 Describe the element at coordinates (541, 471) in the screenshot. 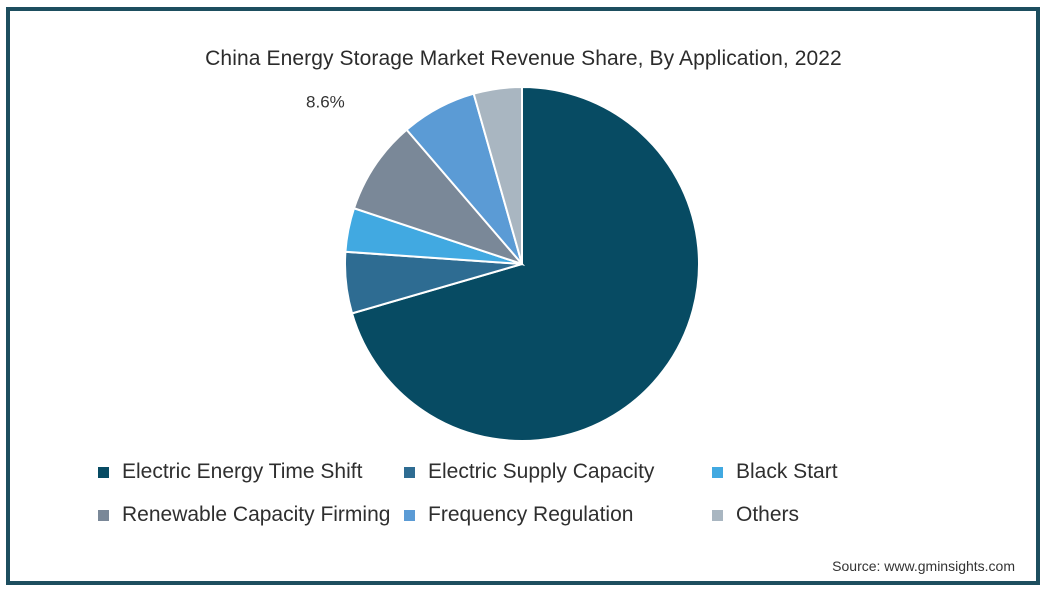

I see `legend-label: Electric Supply Capacity` at that location.